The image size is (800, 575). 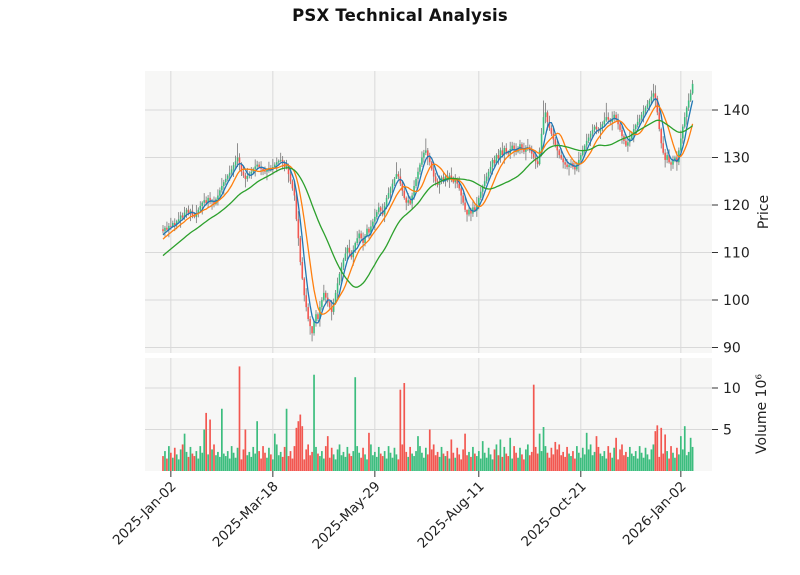 I want to click on price-tick-label: 110, so click(x=736, y=254).